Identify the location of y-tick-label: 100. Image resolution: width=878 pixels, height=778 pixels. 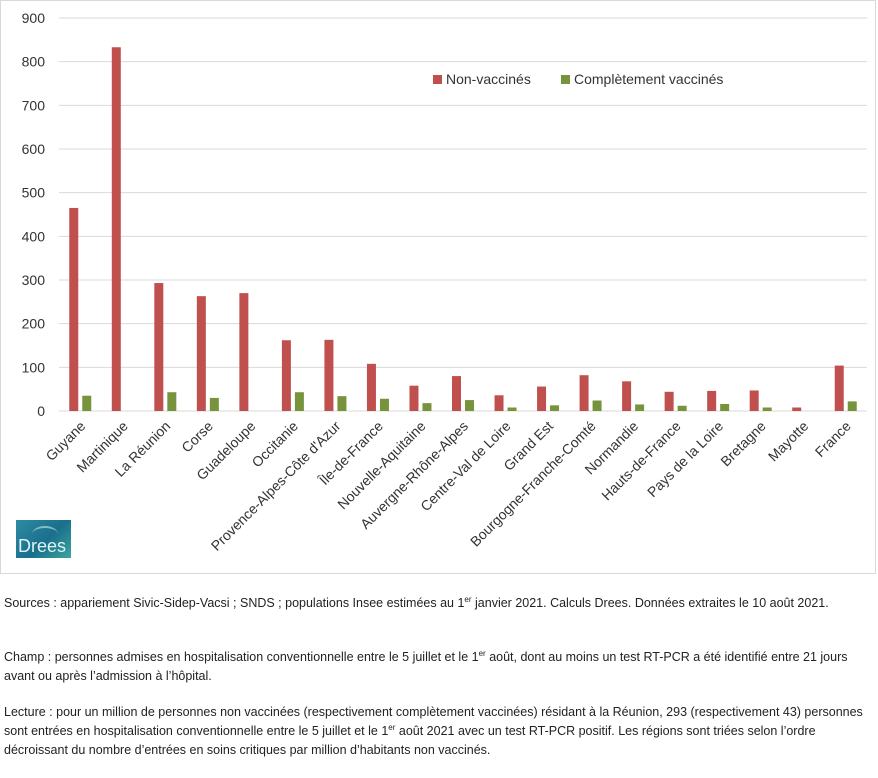
(34, 367).